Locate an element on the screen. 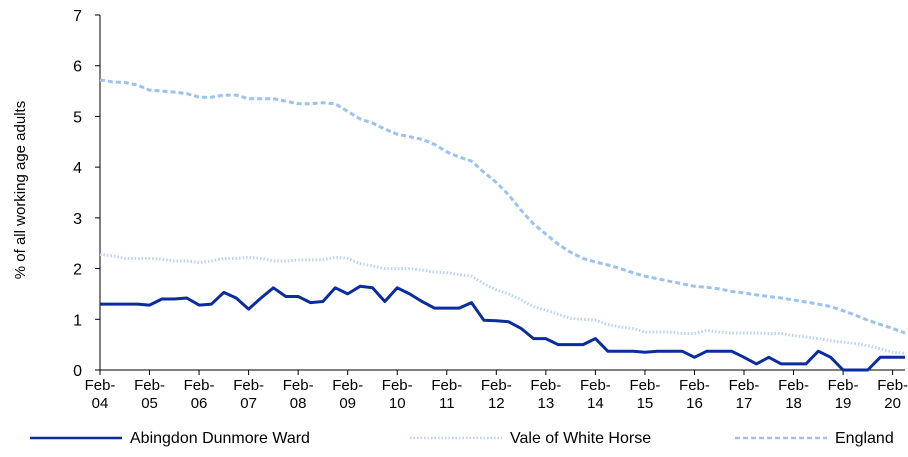 The image size is (908, 457). x-tick-label: Feb-05 is located at coordinates (149, 394).